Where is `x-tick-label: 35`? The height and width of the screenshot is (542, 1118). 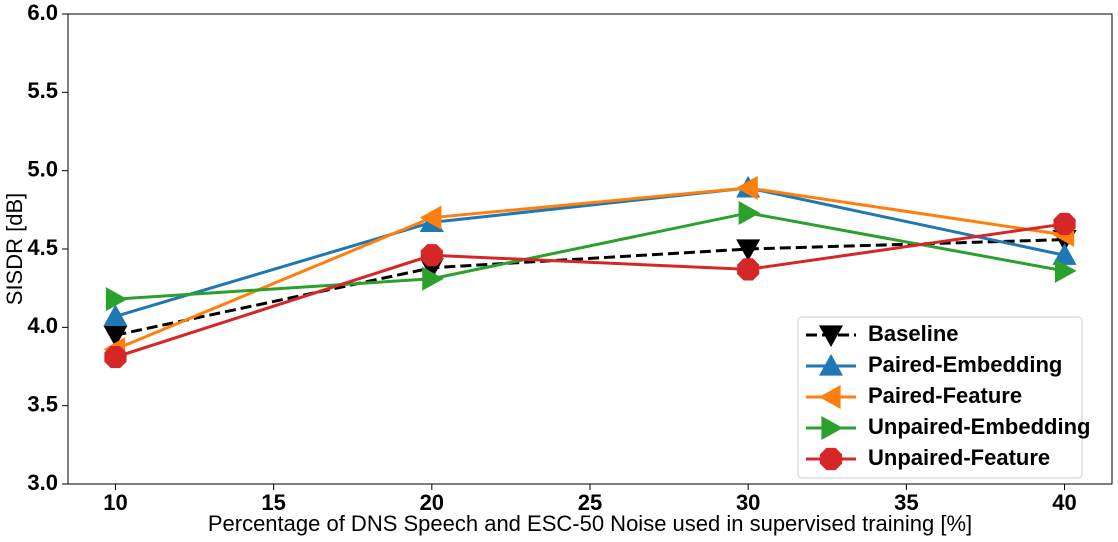
x-tick-label: 35 is located at coordinates (906, 502).